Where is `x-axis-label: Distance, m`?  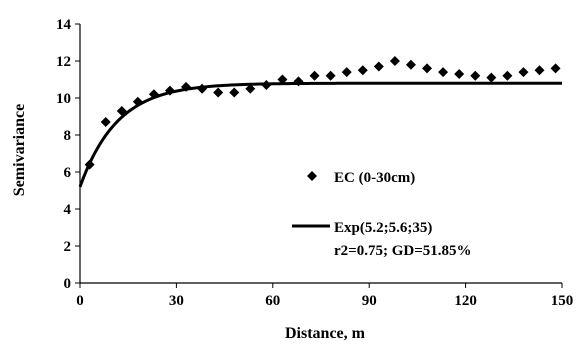 x-axis-label: Distance, m is located at coordinates (325, 333).